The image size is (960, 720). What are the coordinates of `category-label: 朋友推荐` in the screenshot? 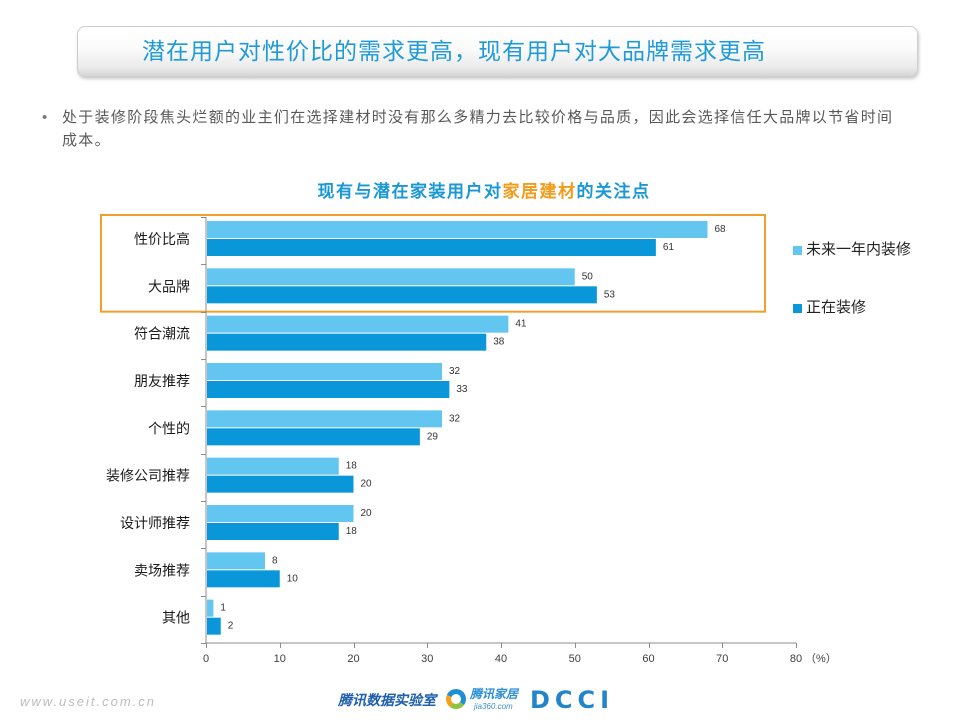 It's located at (162, 381).